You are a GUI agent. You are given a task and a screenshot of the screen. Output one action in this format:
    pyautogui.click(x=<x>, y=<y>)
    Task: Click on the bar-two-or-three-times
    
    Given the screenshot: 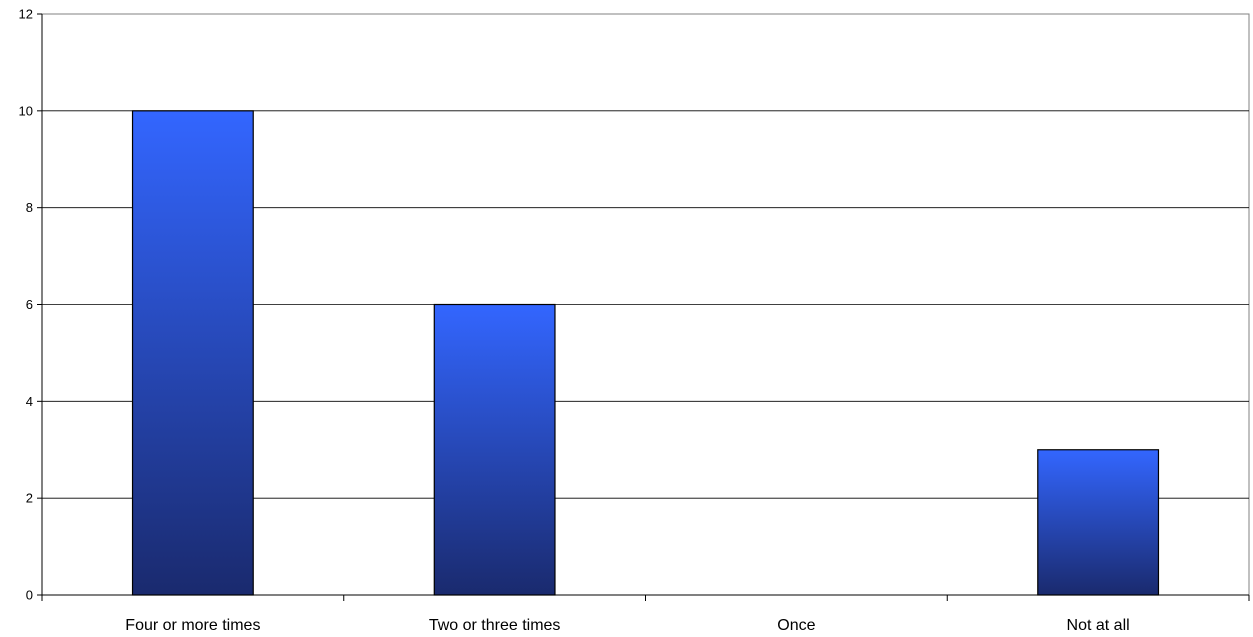 What is the action you would take?
    pyautogui.click(x=494, y=449)
    